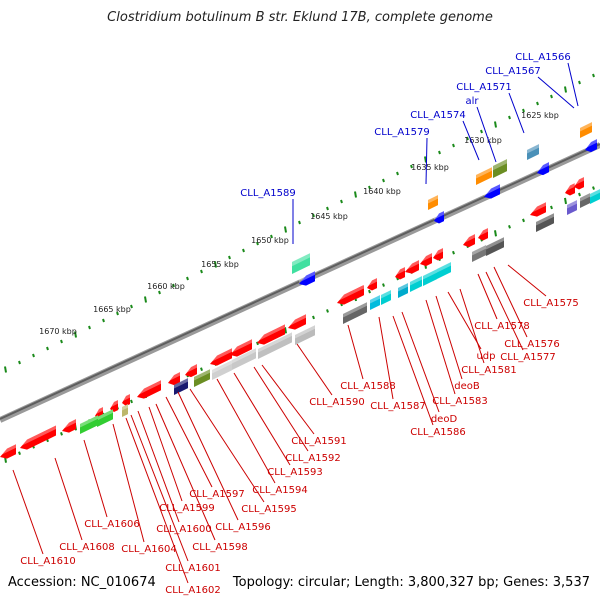 The height and width of the screenshot is (600, 600). Describe the element at coordinates (58, 331) in the screenshot. I see `scale-label: 1670 kbp` at that location.